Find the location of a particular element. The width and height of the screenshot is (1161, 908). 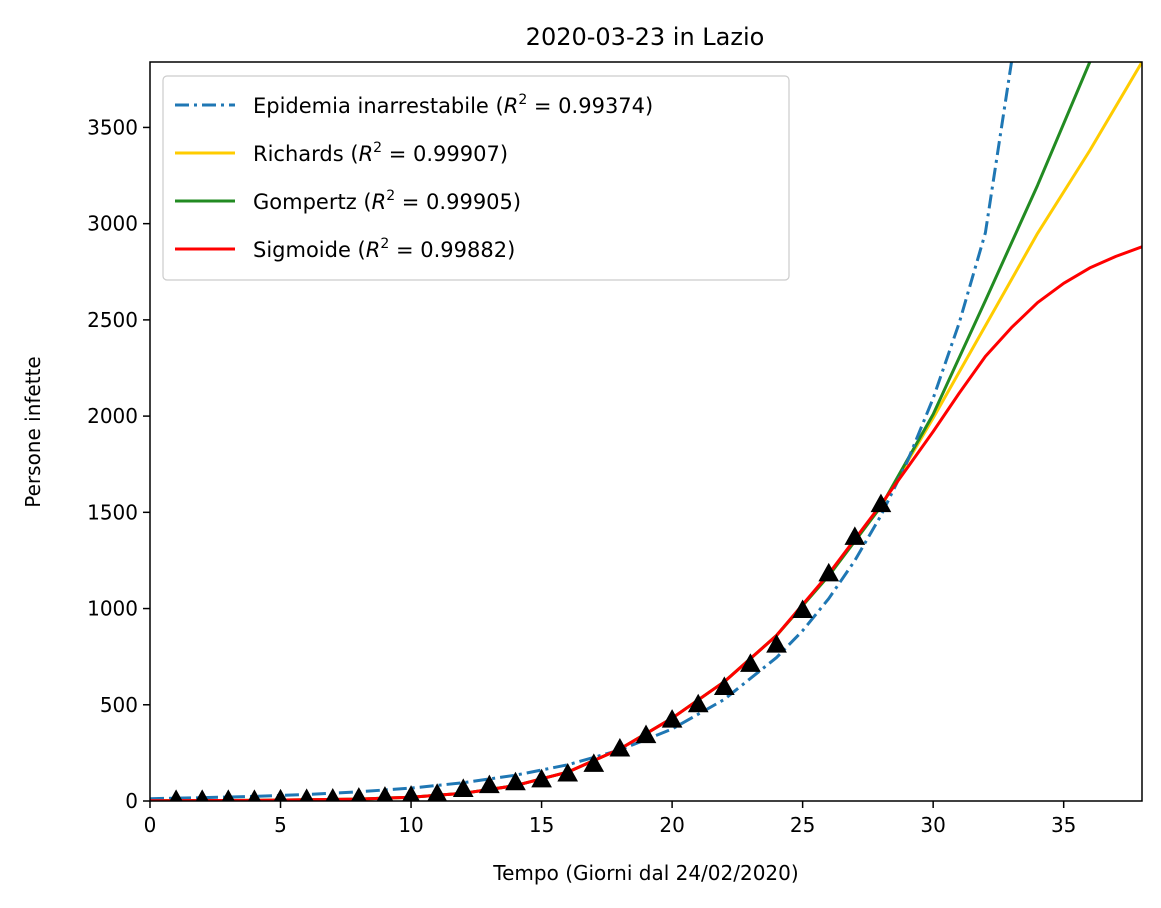

x-tick-label: 30 is located at coordinates (932, 825).